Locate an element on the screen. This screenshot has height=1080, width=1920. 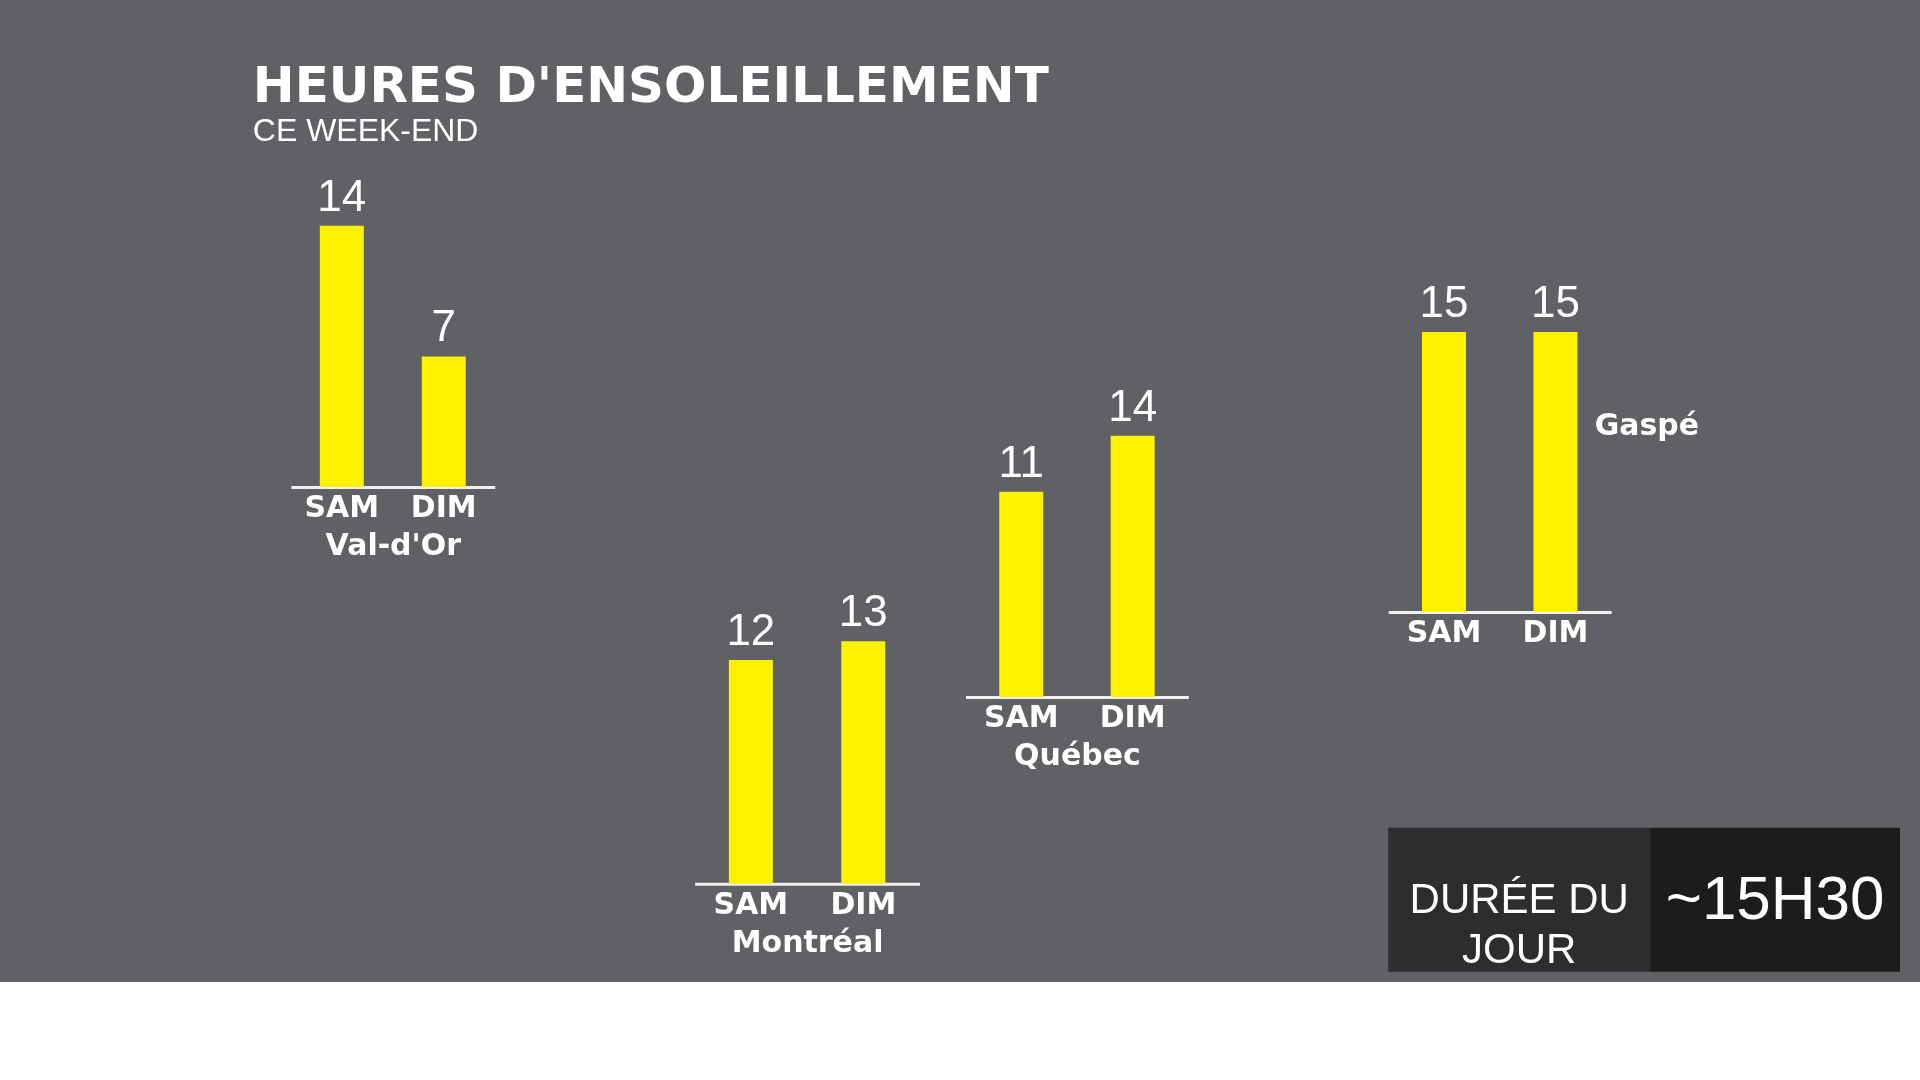
x-axis-title: Val-d'Or is located at coordinates (393, 545).